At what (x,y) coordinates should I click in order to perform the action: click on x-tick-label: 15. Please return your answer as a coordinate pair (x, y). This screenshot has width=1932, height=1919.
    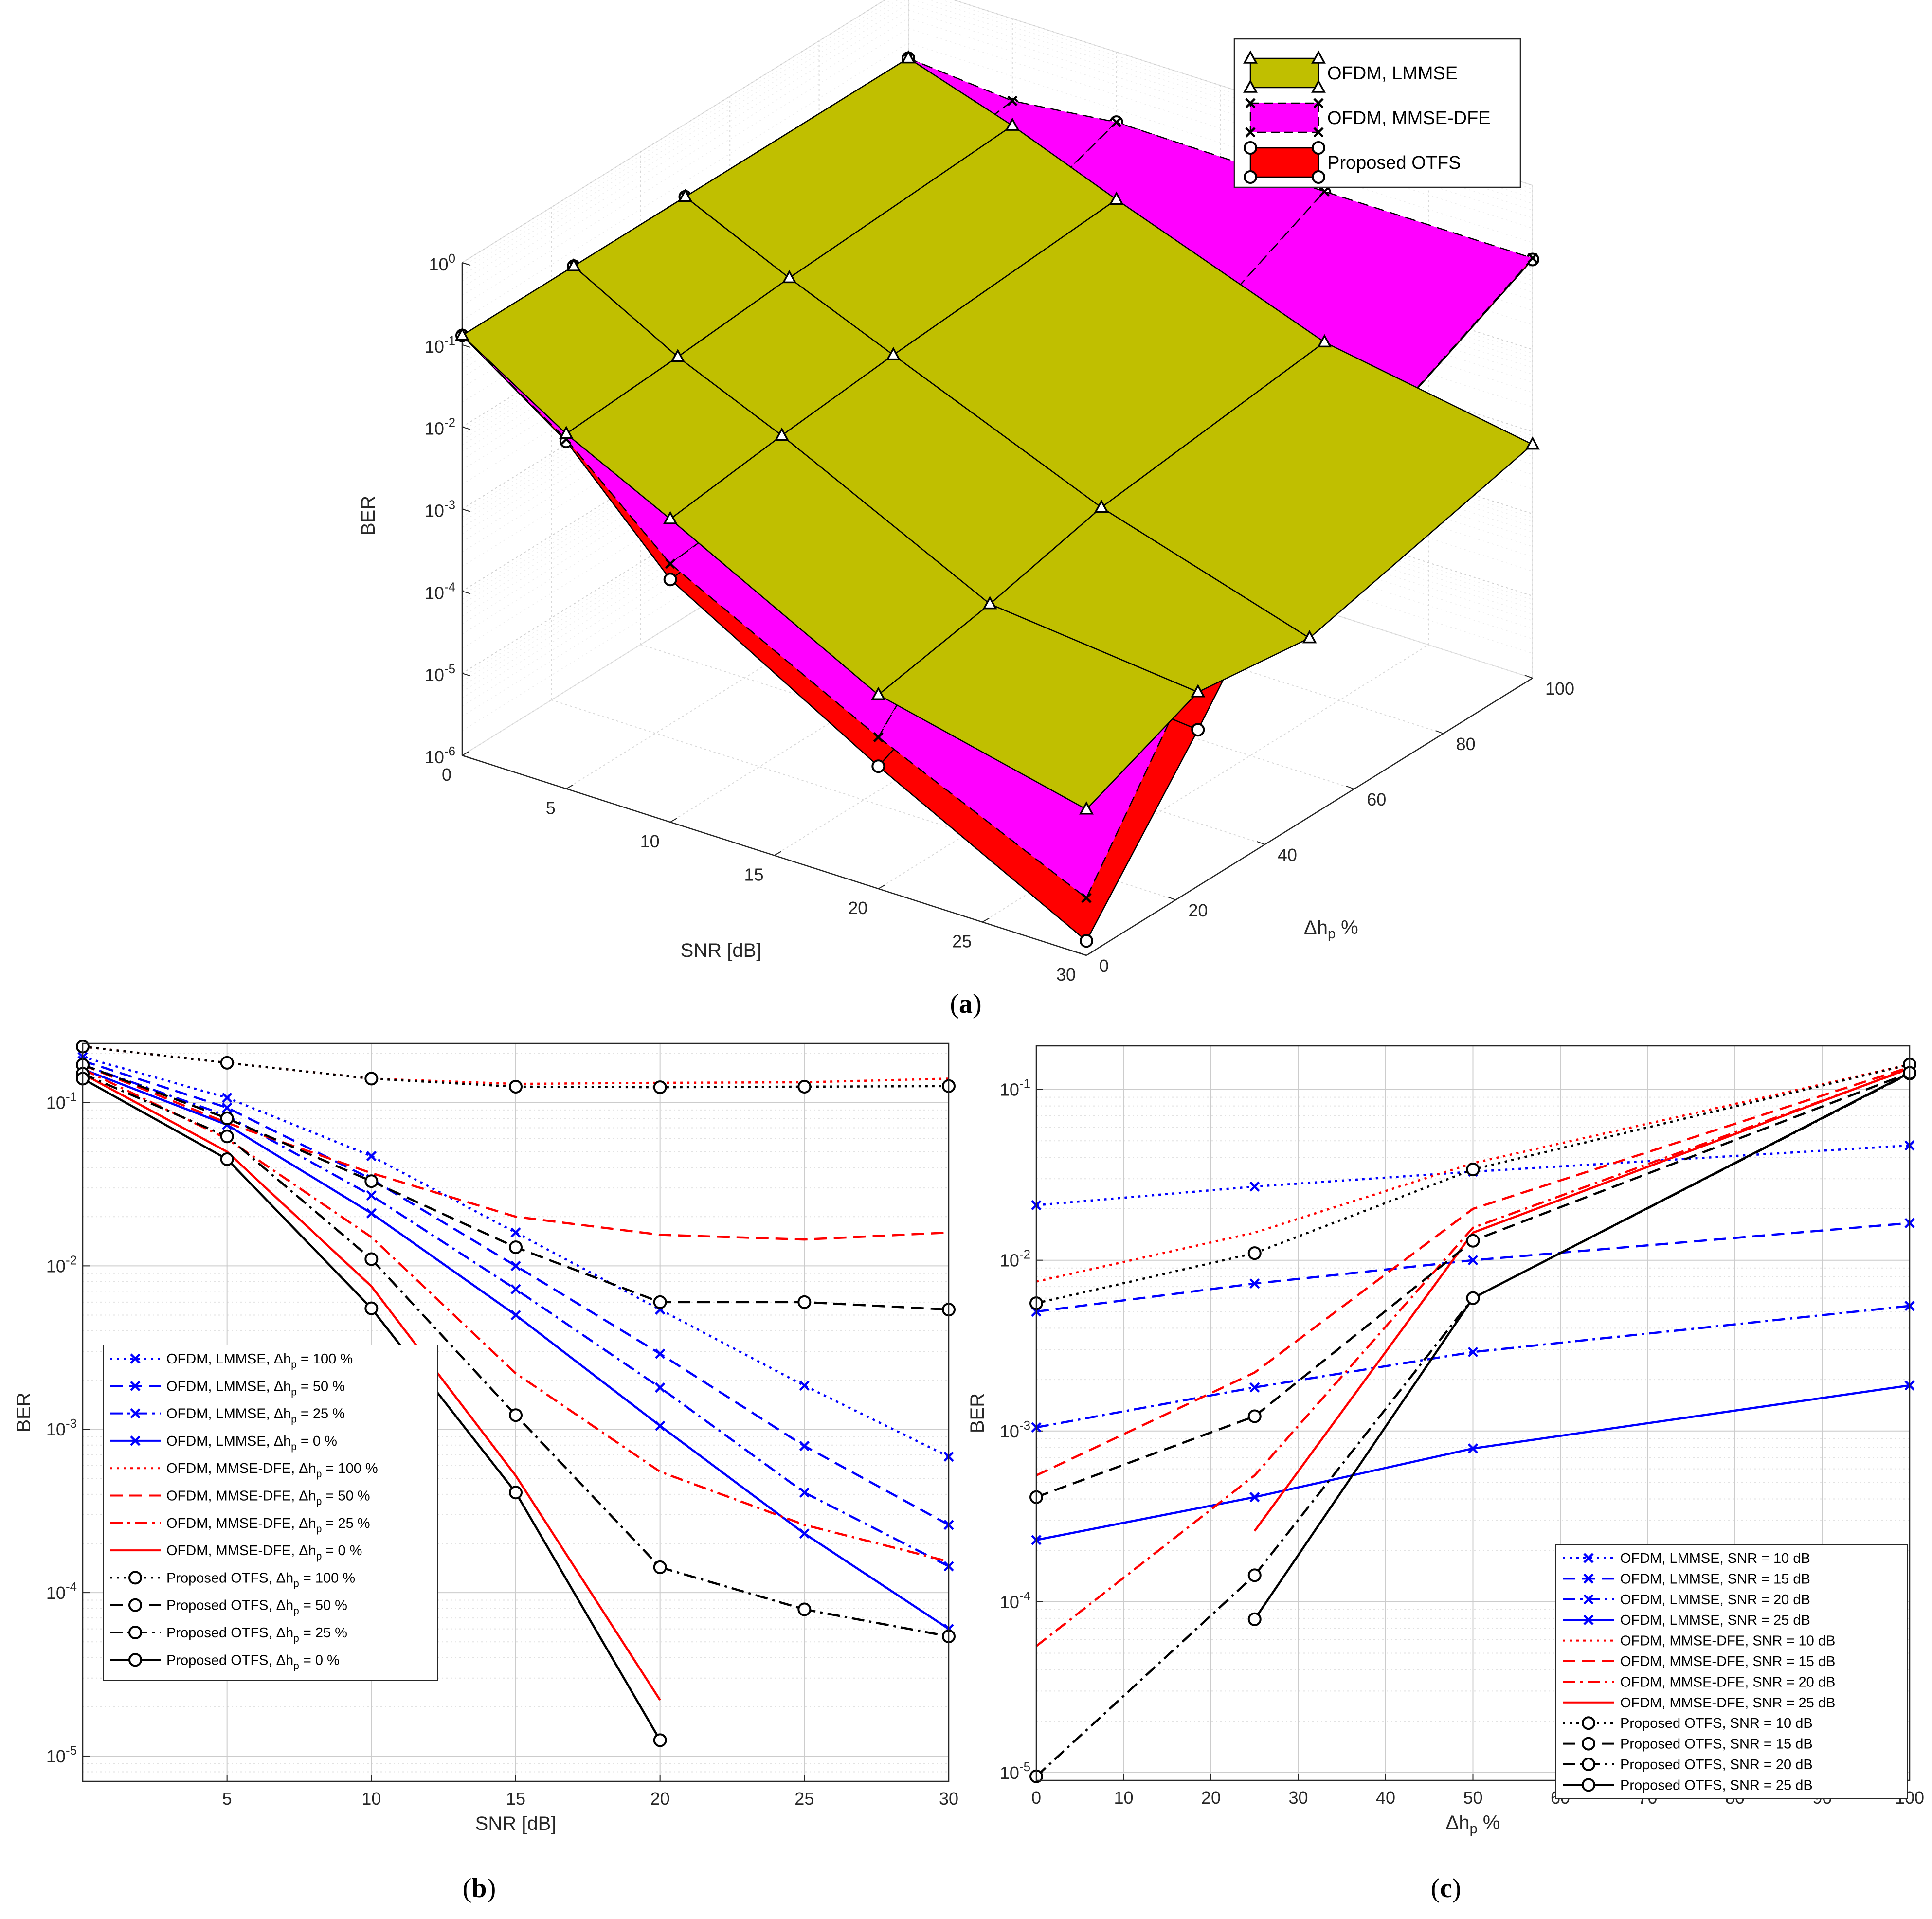
    Looking at the image, I should click on (516, 1799).